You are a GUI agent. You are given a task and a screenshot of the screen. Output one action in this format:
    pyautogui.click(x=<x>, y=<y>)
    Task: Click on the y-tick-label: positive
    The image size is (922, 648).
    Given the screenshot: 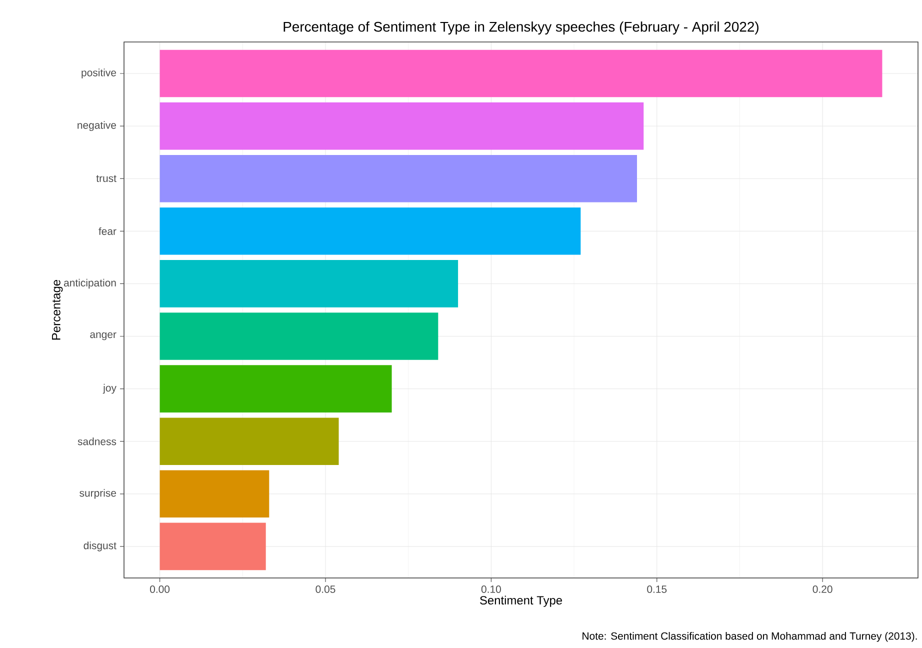 What is the action you would take?
    pyautogui.click(x=99, y=73)
    